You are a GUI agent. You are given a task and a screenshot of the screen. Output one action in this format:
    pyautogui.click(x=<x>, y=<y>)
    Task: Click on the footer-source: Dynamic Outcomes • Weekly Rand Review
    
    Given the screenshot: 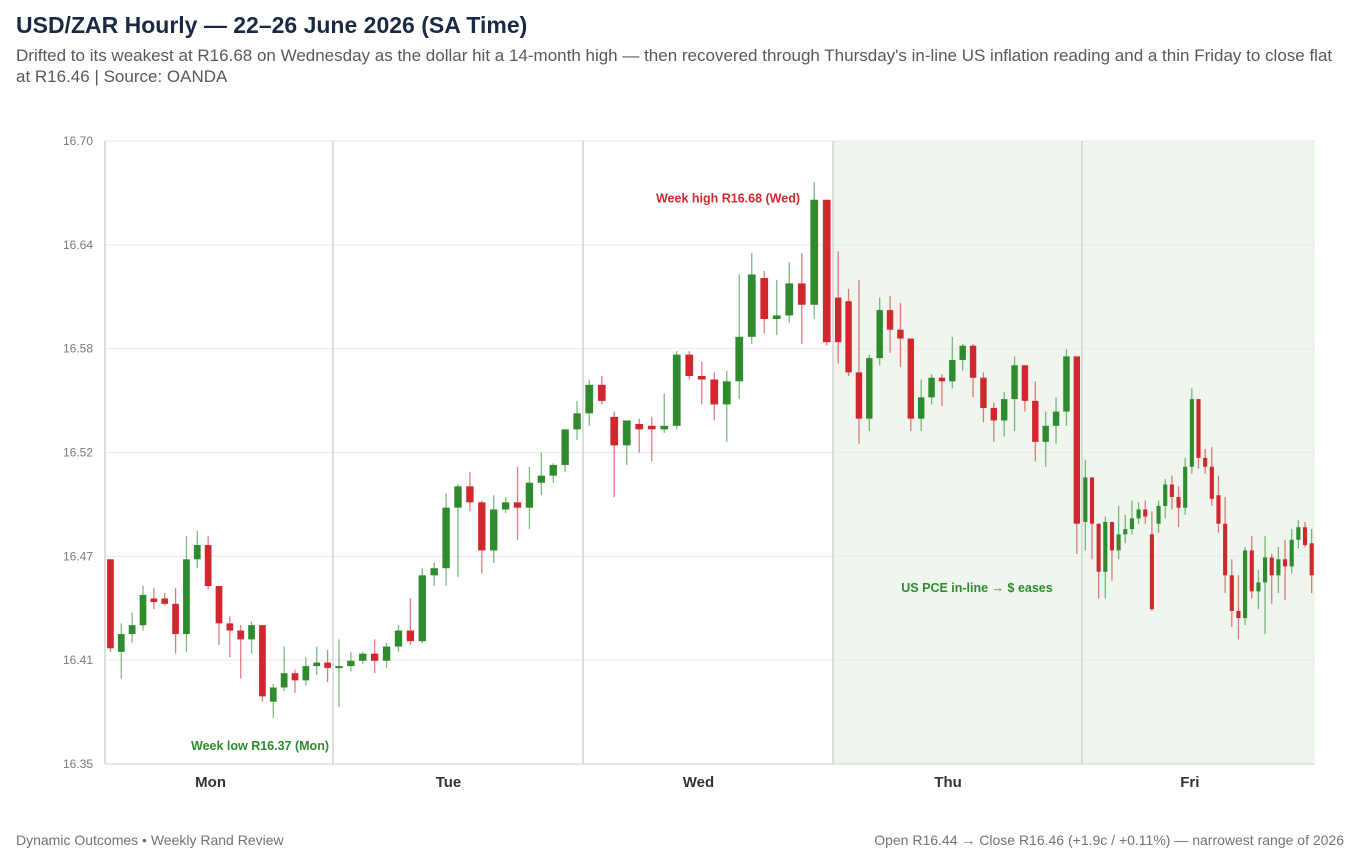 What is the action you would take?
    pyautogui.click(x=150, y=840)
    